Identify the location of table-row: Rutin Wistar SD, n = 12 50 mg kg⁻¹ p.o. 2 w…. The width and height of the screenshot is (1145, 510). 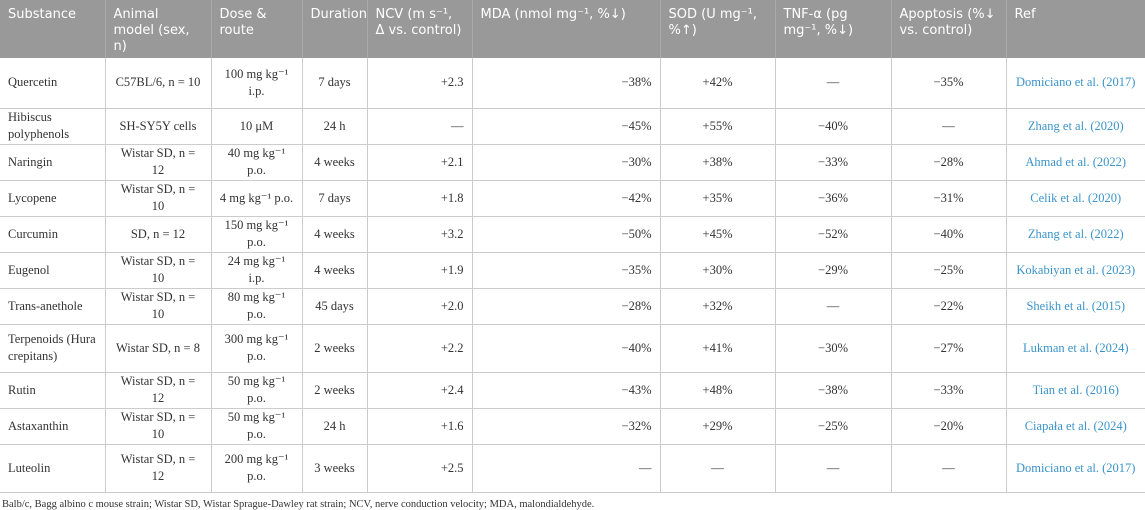
(572, 390).